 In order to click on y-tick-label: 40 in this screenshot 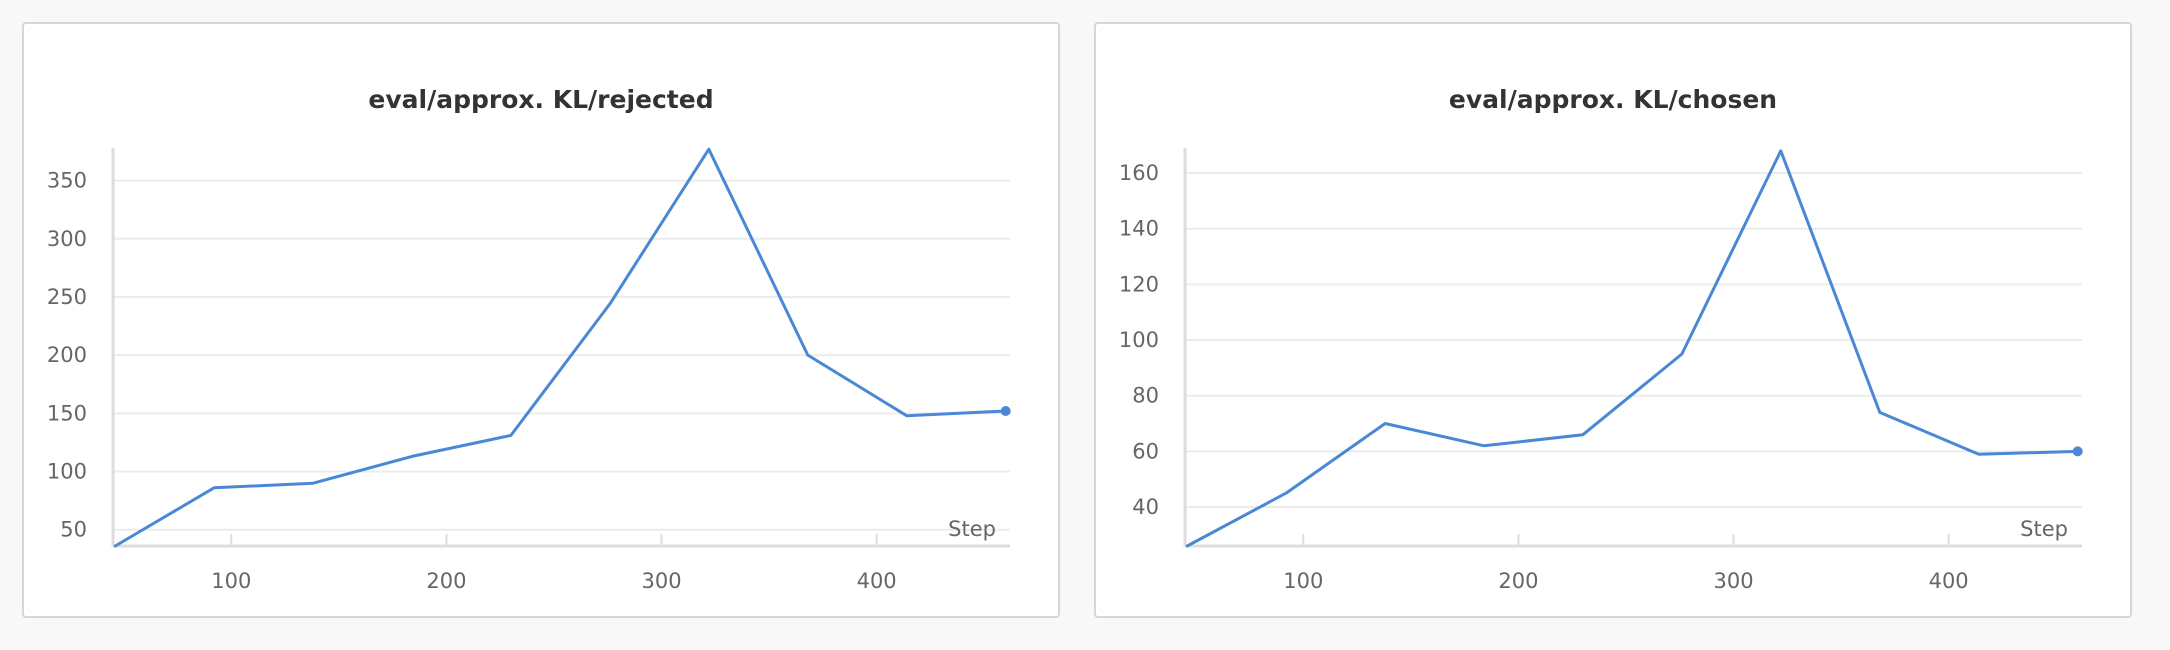, I will do `click(1145, 507)`.